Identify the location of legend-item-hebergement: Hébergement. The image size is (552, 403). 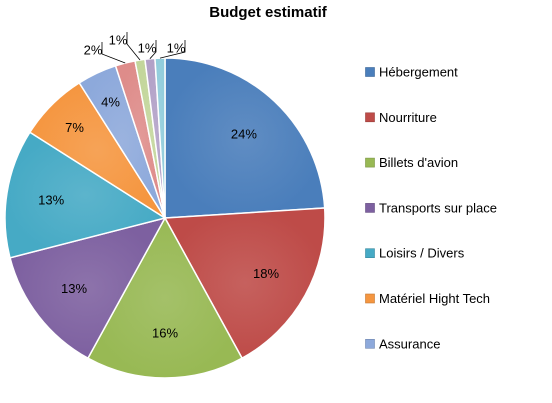
(411, 72).